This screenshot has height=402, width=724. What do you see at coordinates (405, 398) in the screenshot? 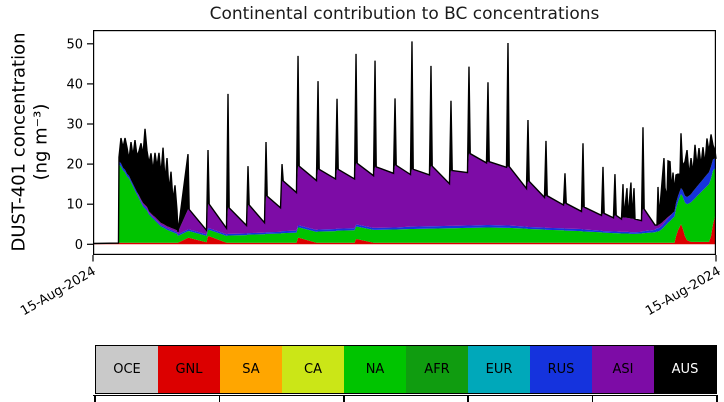
I see `partial-axes-bottom` at bounding box center [405, 398].